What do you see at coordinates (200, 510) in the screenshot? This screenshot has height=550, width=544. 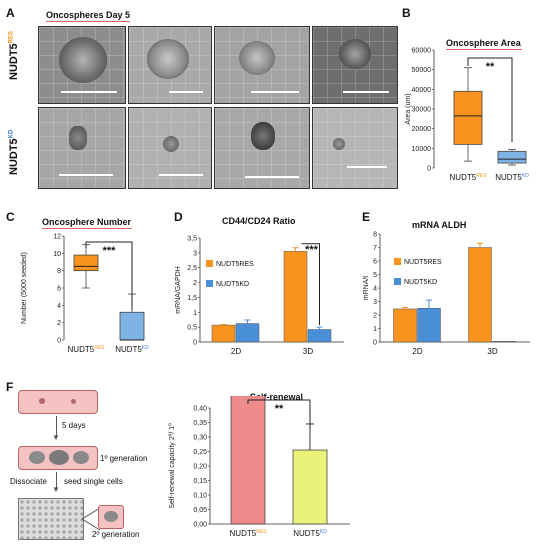 I see `y-tick-label: 0,05` at bounding box center [200, 510].